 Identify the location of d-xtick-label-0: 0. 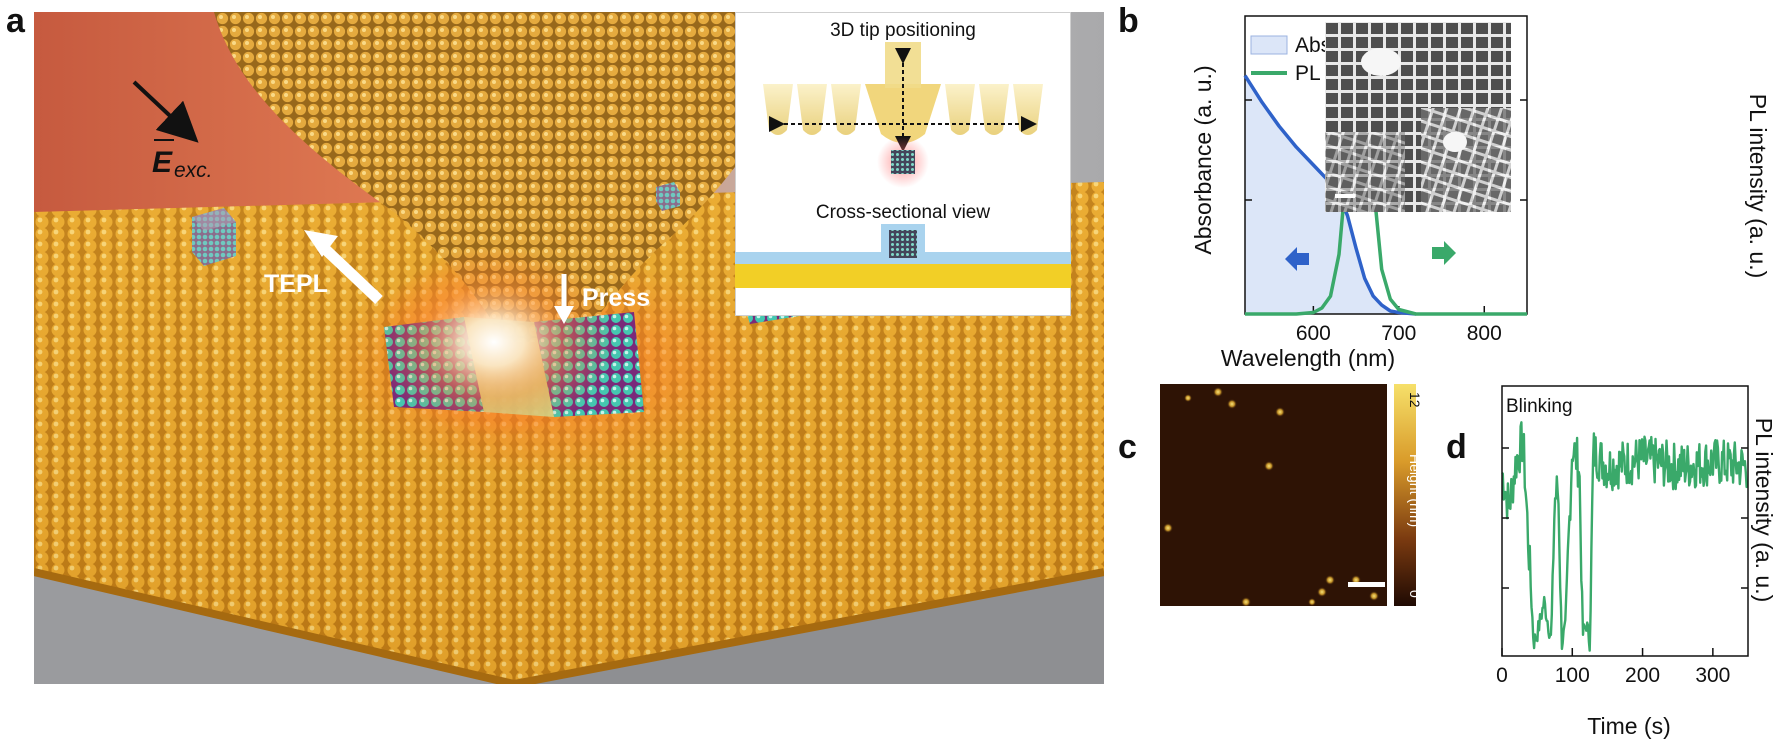
(1502, 675).